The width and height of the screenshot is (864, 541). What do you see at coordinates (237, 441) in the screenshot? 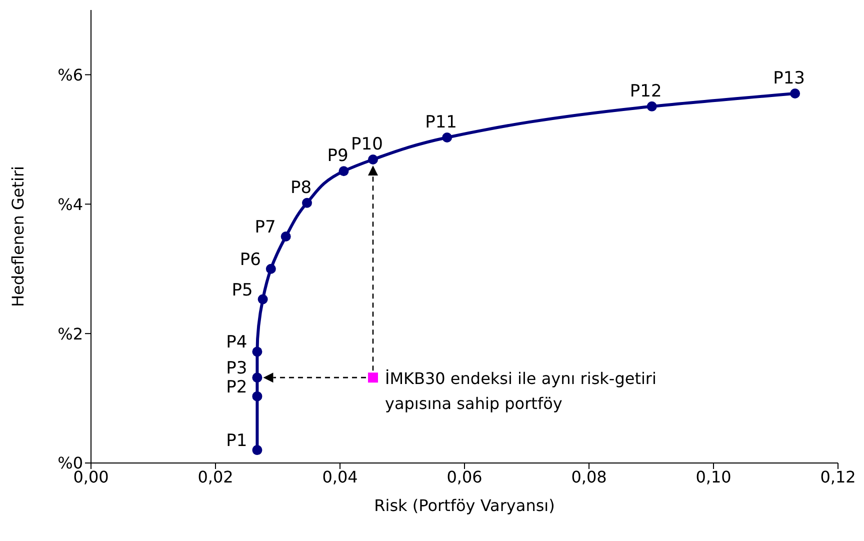
I see `data-label: P1` at bounding box center [237, 441].